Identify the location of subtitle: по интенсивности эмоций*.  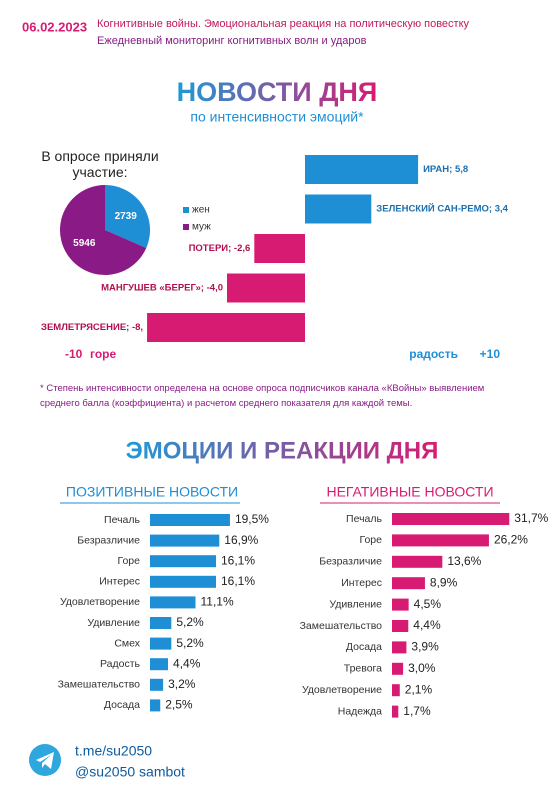
(277, 117).